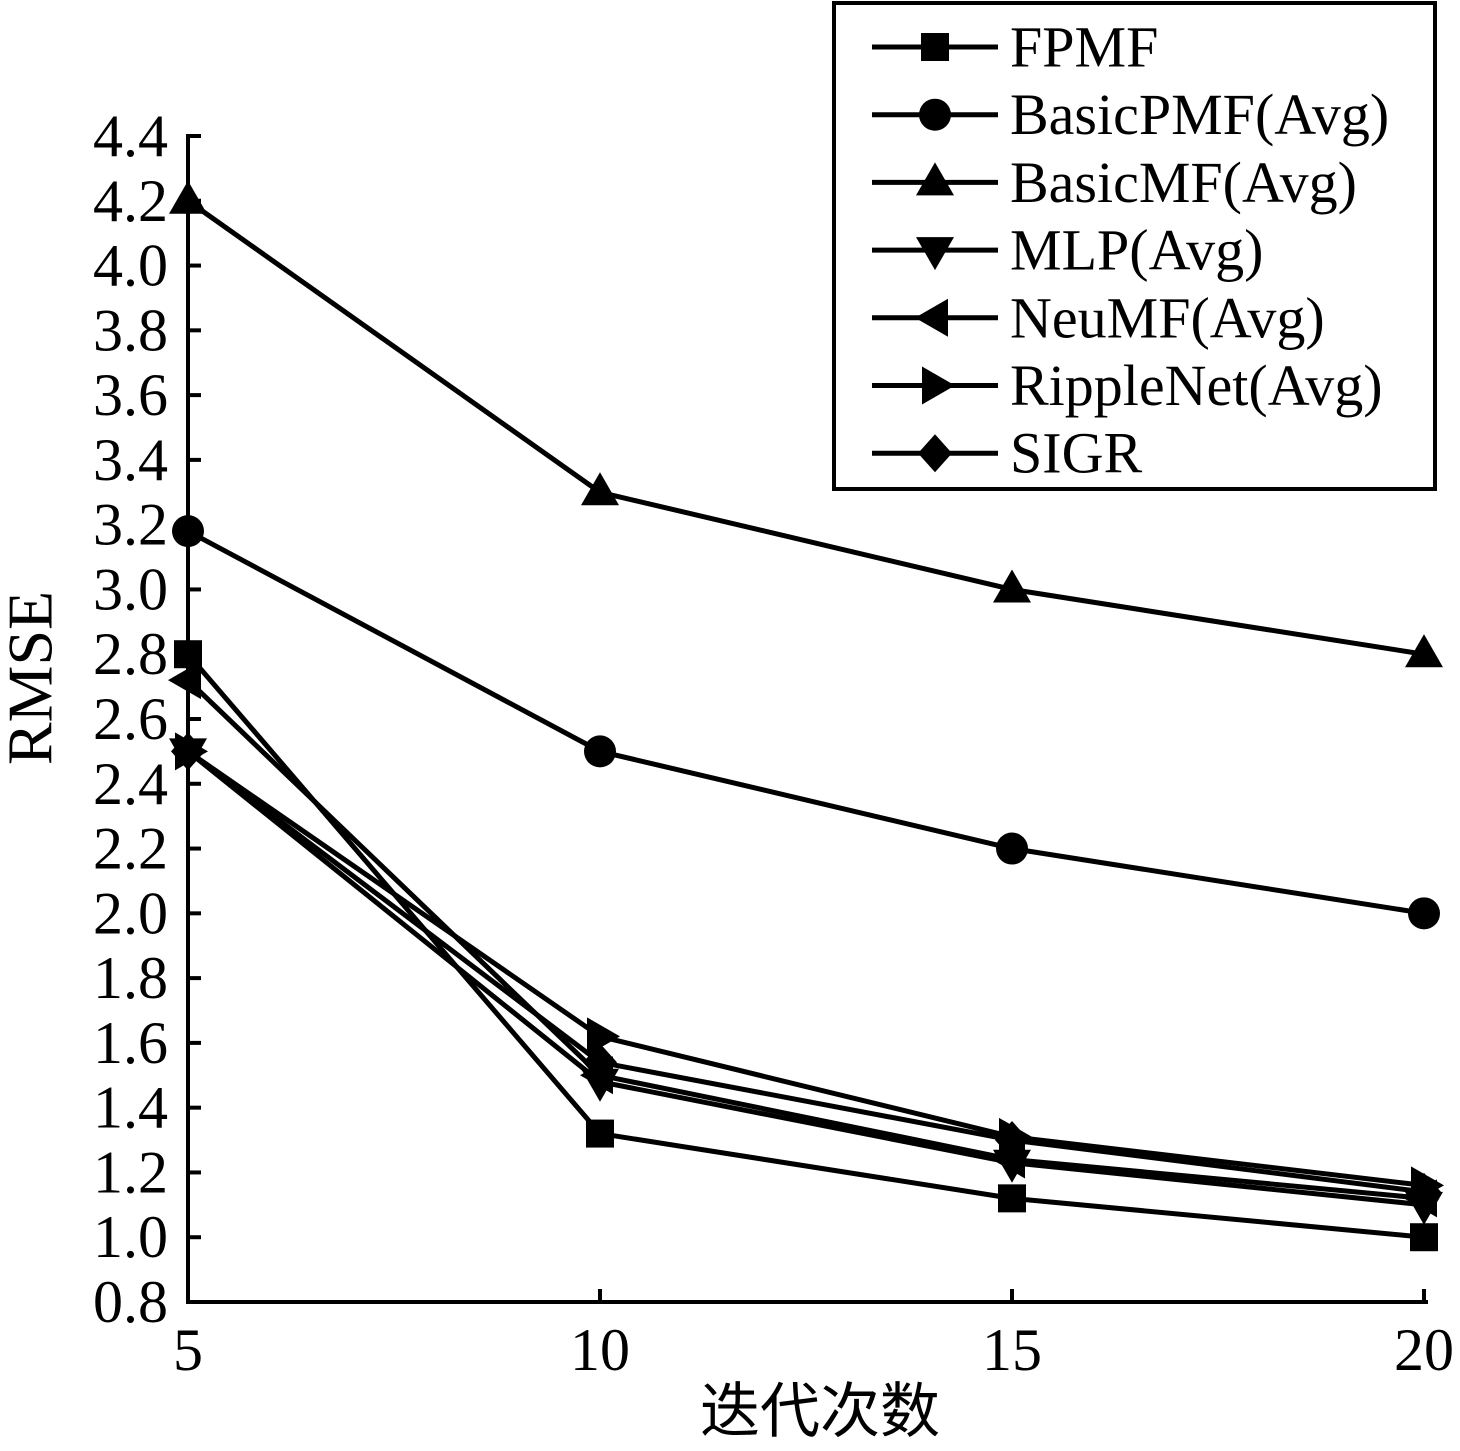 The image size is (1460, 1451). I want to click on legend-label: FPMF, so click(1084, 47).